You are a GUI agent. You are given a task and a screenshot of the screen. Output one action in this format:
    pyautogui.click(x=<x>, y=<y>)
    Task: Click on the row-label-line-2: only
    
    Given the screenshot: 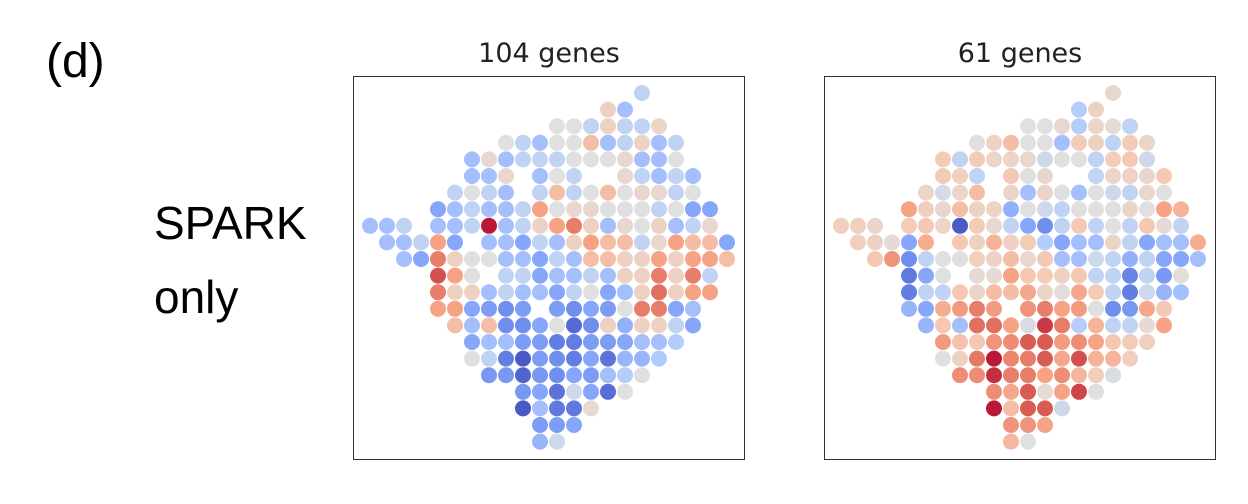 What is the action you would take?
    pyautogui.click(x=196, y=297)
    